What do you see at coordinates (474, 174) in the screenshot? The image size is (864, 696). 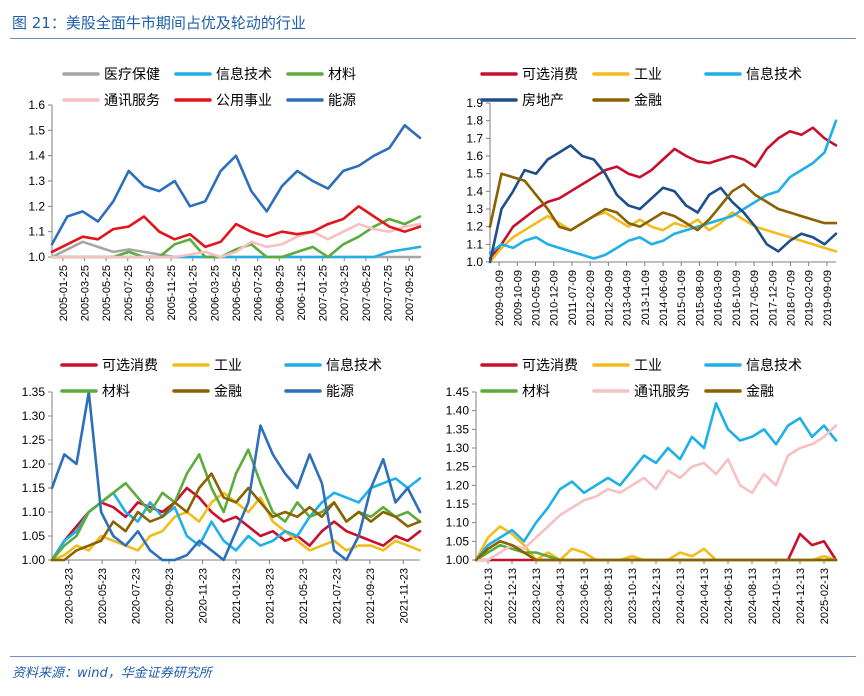 I see `y-tick-label: 1.5` at bounding box center [474, 174].